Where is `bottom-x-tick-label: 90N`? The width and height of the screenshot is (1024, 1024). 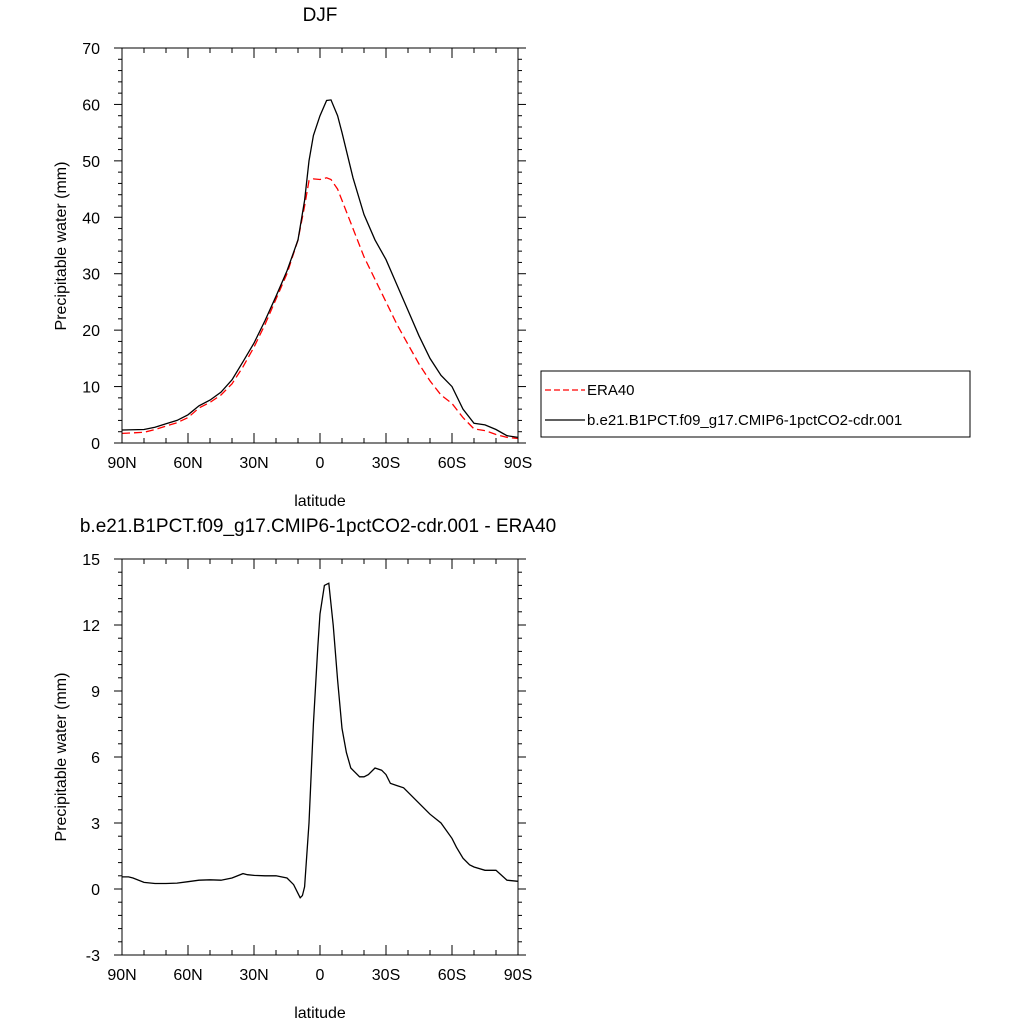 bottom-x-tick-label: 90N is located at coordinates (121, 975).